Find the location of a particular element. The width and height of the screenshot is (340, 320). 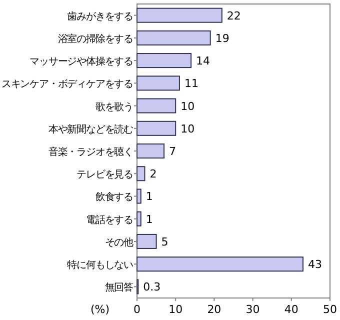

y-tick-label: スキンケア・ボディケアをする is located at coordinates (67, 84).